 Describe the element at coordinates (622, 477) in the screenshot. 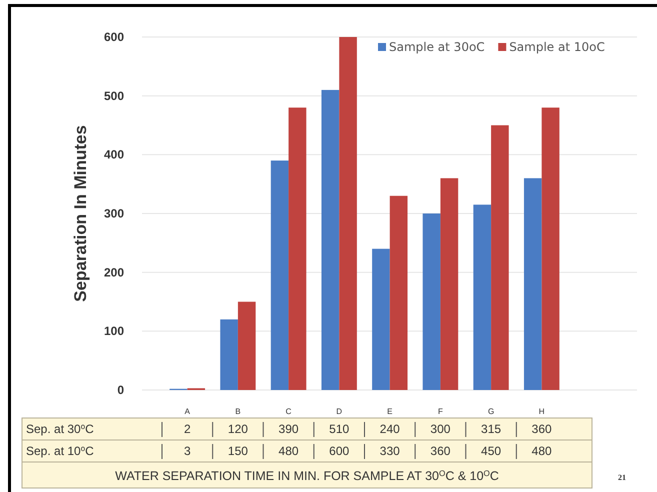

I see `text: 21` at that location.